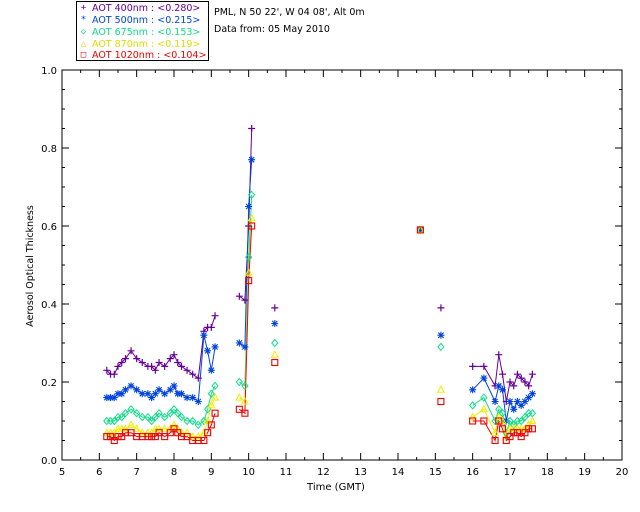 The width and height of the screenshot is (640, 512). What do you see at coordinates (146, 44) in the screenshot?
I see `legend-label: AOT 870nm : <0.119>` at bounding box center [146, 44].